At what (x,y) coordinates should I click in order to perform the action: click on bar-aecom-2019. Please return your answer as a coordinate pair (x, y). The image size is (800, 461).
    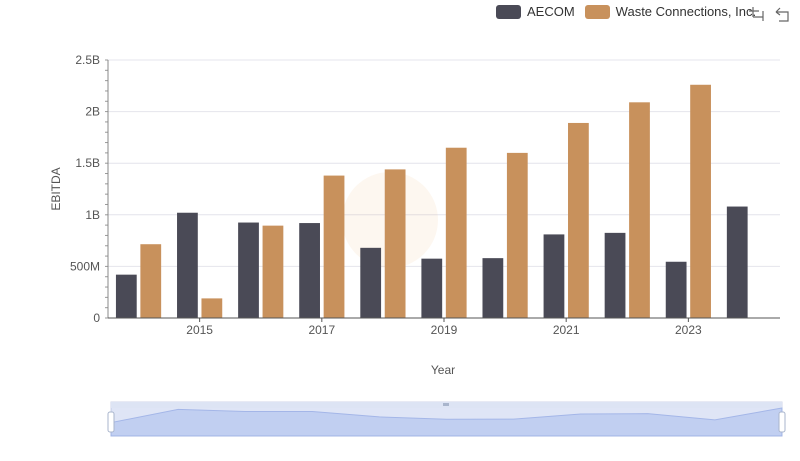
    Looking at the image, I should click on (432, 288).